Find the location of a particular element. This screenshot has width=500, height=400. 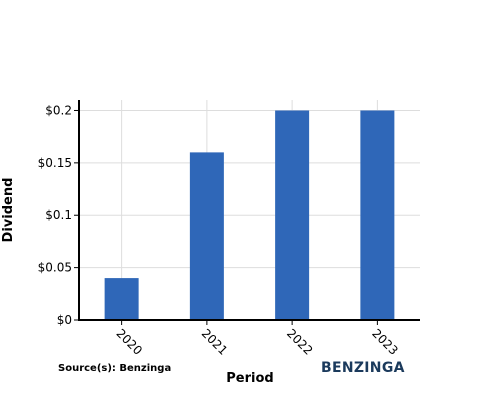

y-axis-title: Dividend is located at coordinates (8, 210).